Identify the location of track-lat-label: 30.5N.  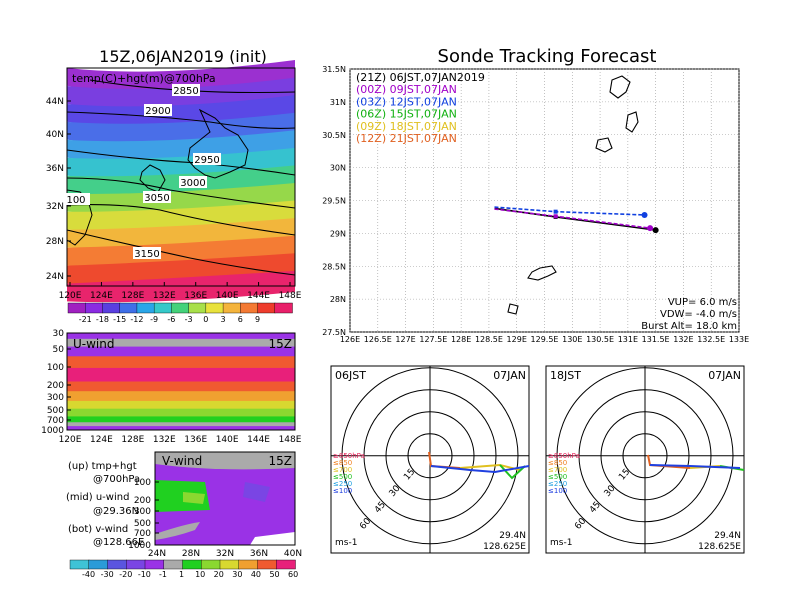
(334, 135).